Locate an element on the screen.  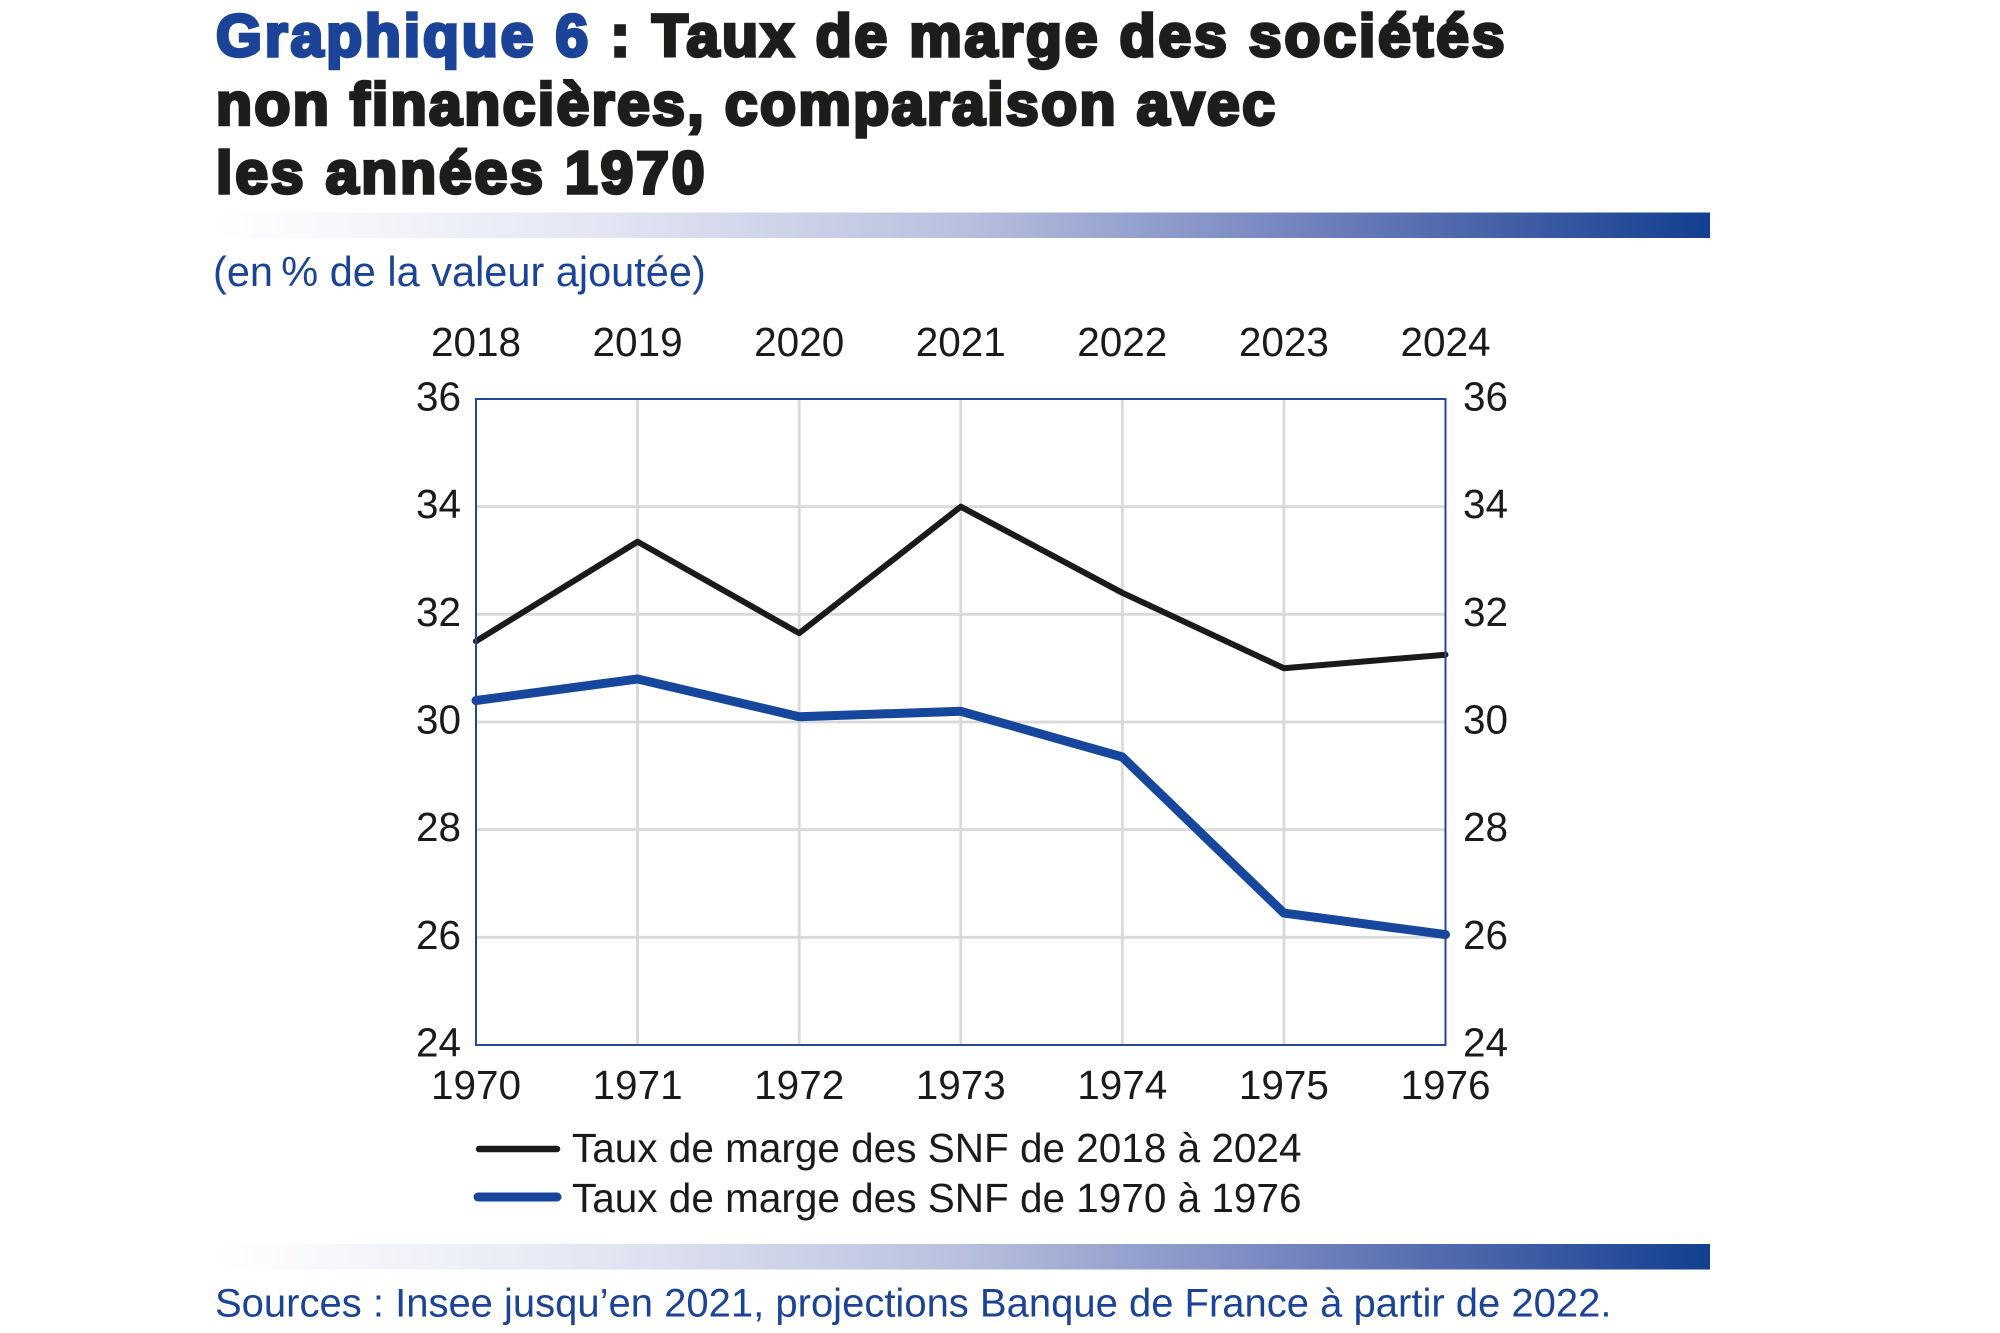
svg-text: 2022 is located at coordinates (1122, 342).